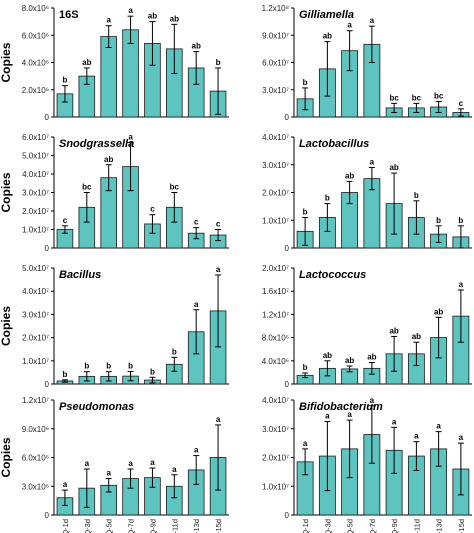 The height and width of the screenshot is (533, 474). What do you see at coordinates (35, 429) in the screenshot?
I see `y-tick-label: 9.0x10⁶` at bounding box center [35, 429].